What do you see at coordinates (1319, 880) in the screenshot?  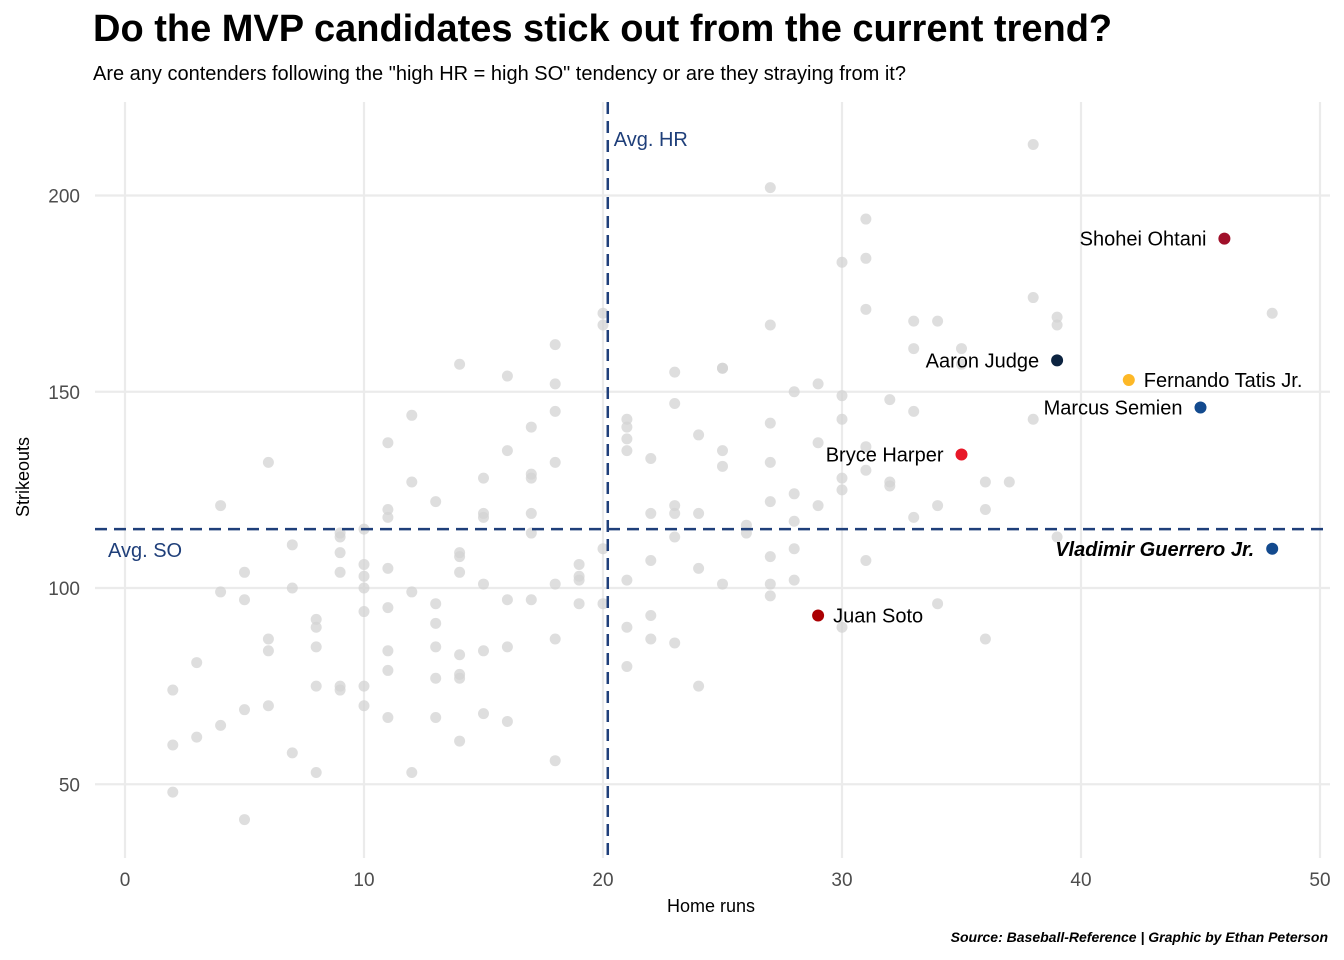 I see `x-tick-label: 50` at bounding box center [1319, 880].